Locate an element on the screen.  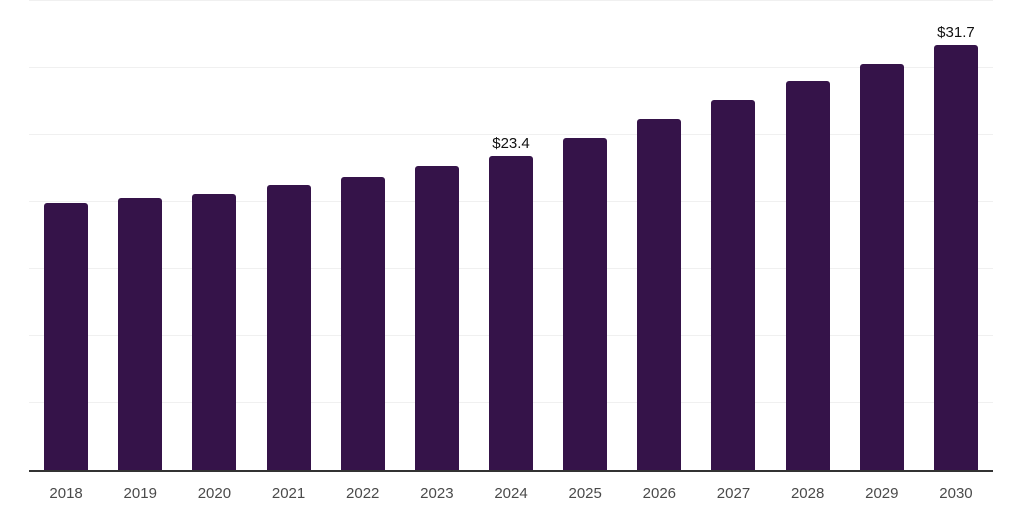
x-tick-2024: 2024 is located at coordinates (511, 493).